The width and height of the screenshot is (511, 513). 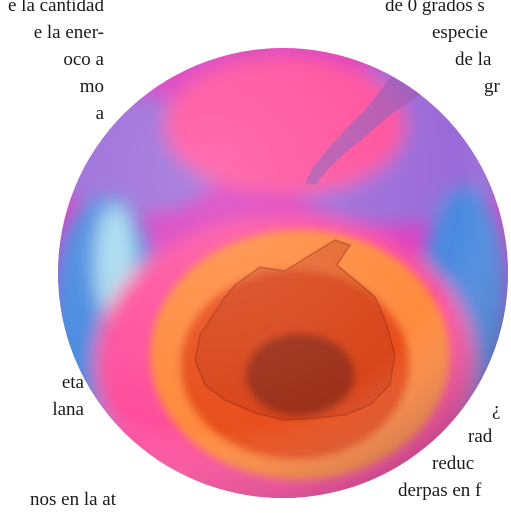 What do you see at coordinates (440, 490) in the screenshot?
I see `right-text-line: derpas en f` at bounding box center [440, 490].